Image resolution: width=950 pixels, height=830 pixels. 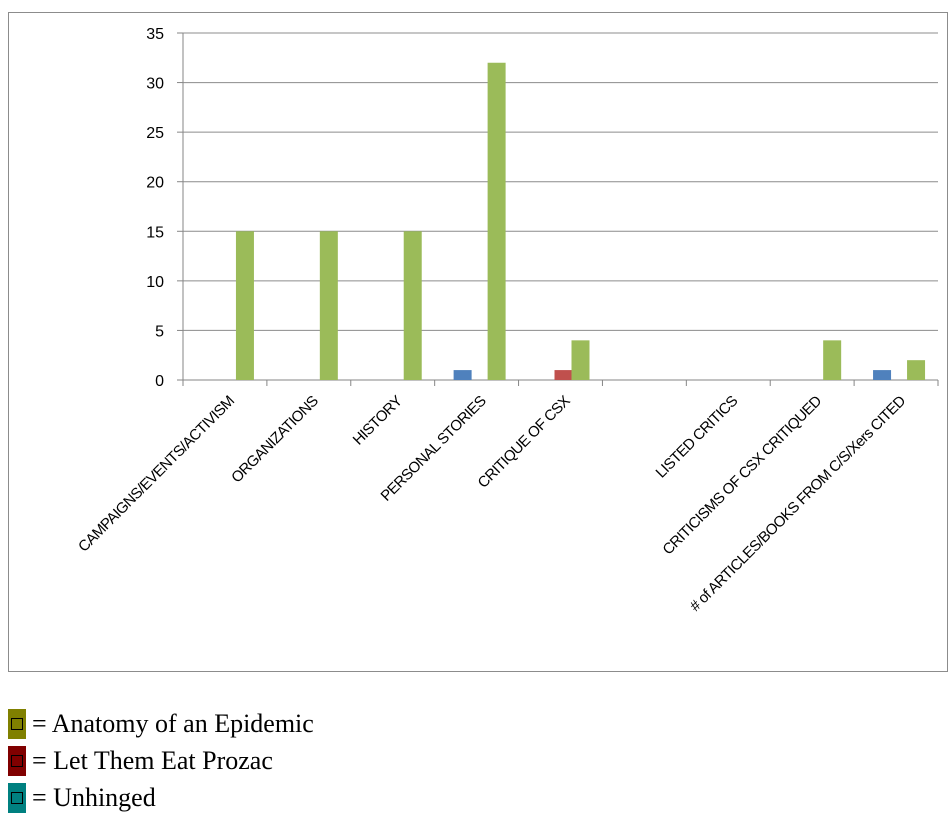 I want to click on legend-swatch-unhinged, so click(x=17, y=797).